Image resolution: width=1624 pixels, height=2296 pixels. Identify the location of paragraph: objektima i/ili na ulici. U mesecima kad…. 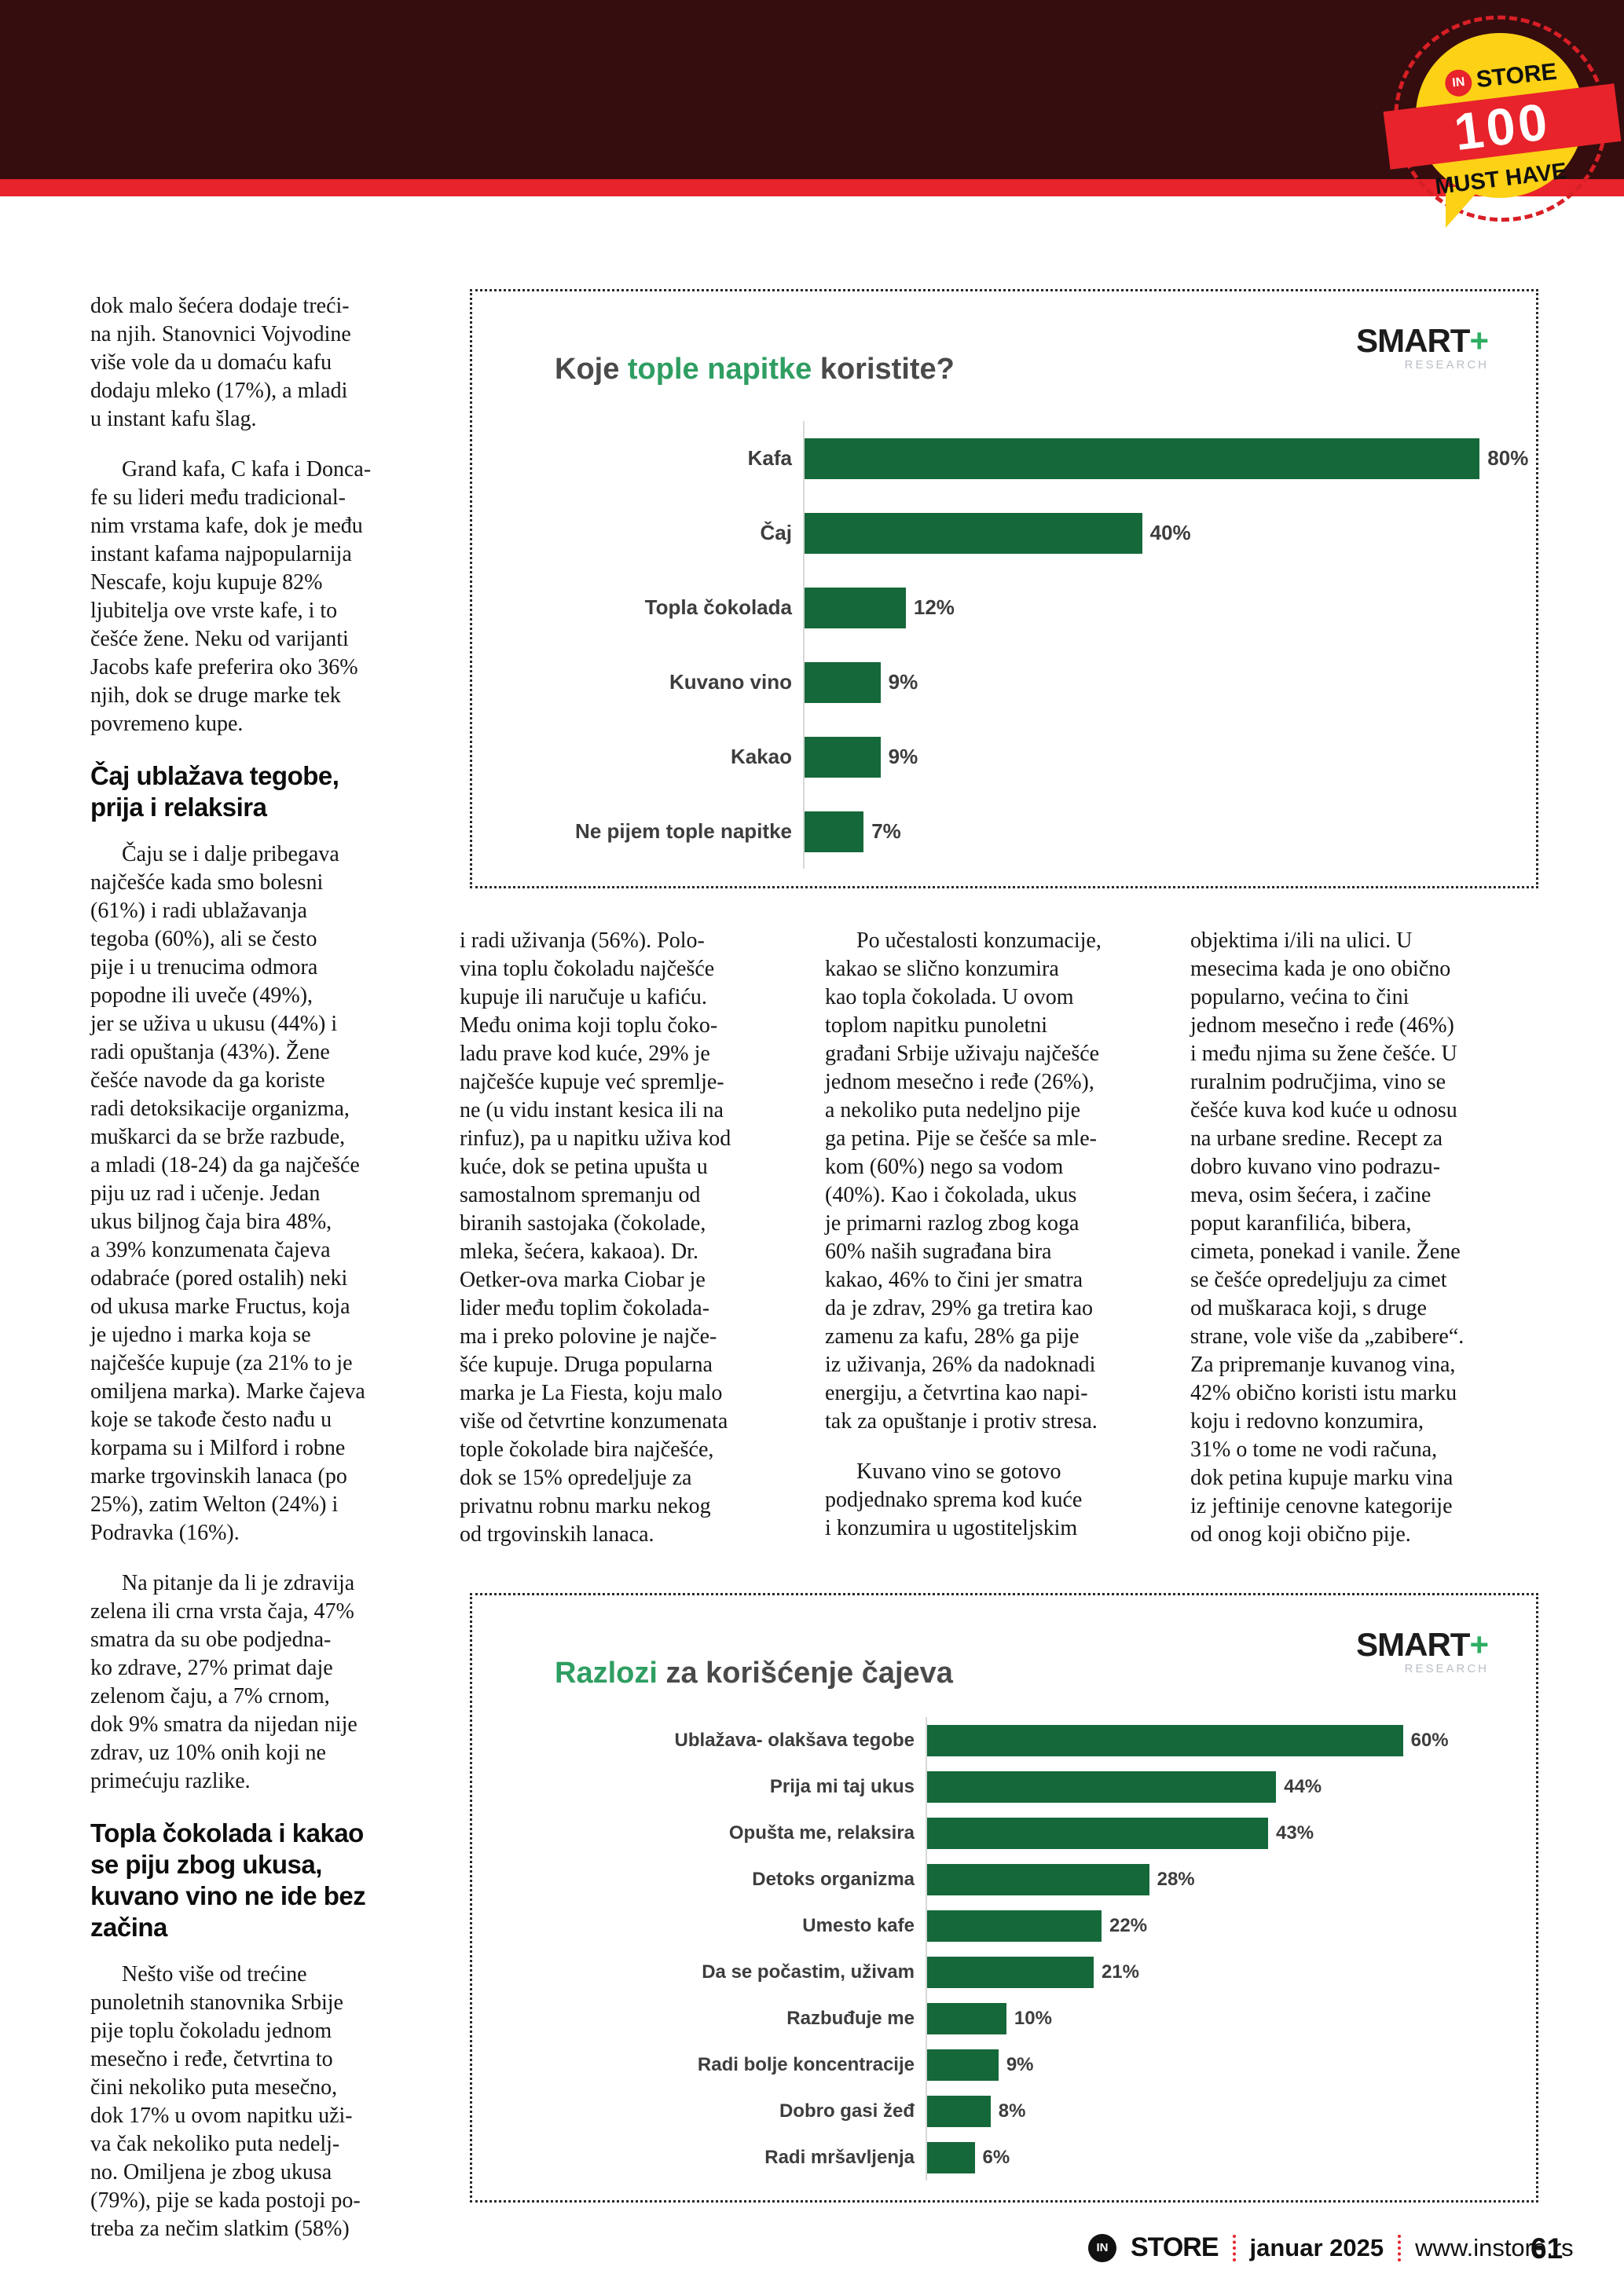
(1328, 1237).